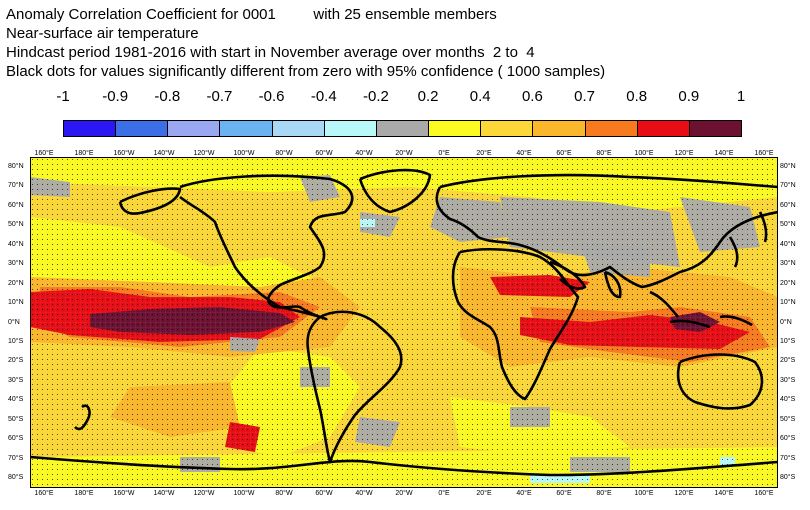 This screenshot has height=510, width=810. What do you see at coordinates (748, 239) in the screenshot?
I see `japan-coast` at bounding box center [748, 239].